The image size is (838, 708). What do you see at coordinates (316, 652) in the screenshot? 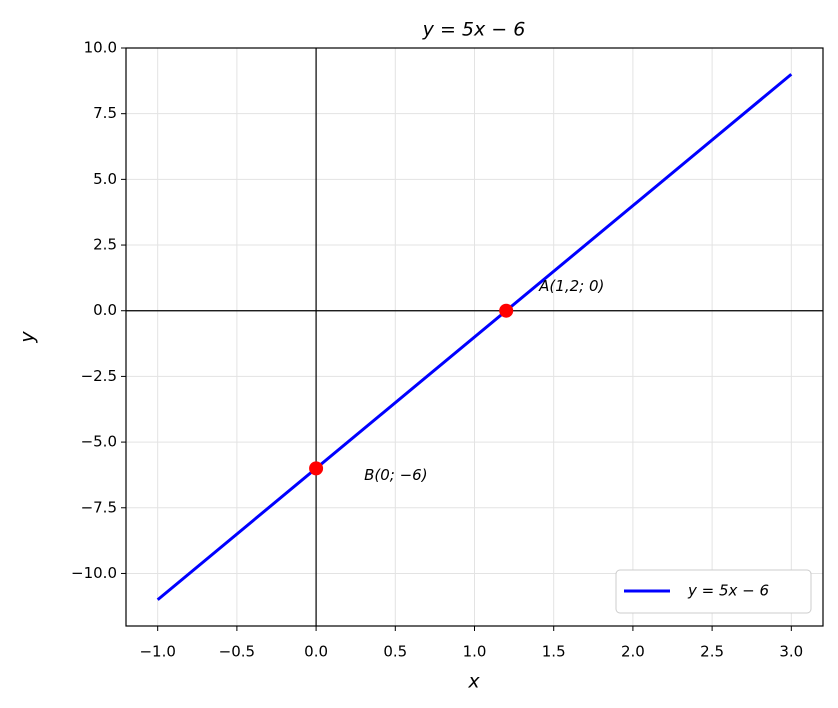
I see `x-tick-label: 0.0` at bounding box center [316, 652].